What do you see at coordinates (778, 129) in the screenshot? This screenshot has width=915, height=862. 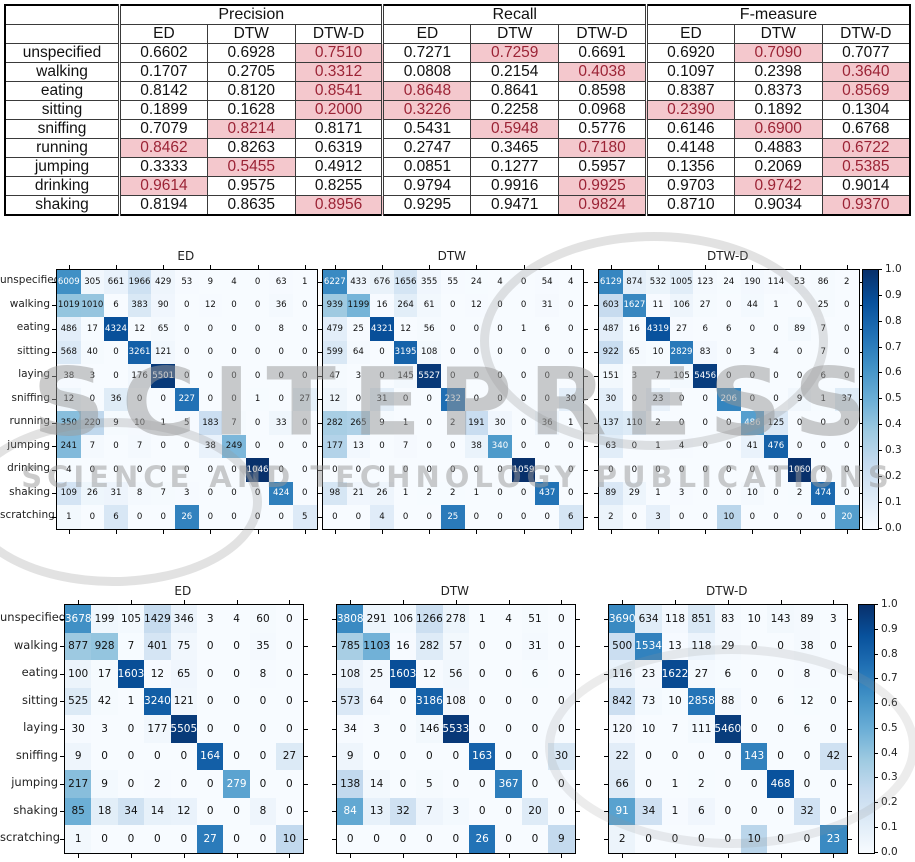 I see `metric-value-cell: 0.6900` at bounding box center [778, 129].